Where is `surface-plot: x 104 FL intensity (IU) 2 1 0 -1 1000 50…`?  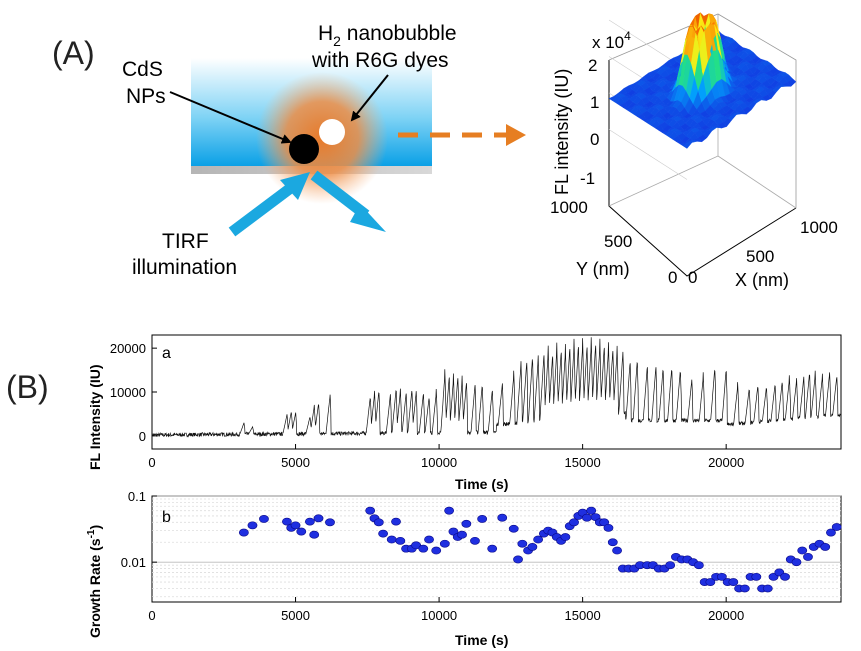
surface-plot: x 104 FL intensity (IU) 2 1 0 -1 1000 50… is located at coordinates (694, 151).